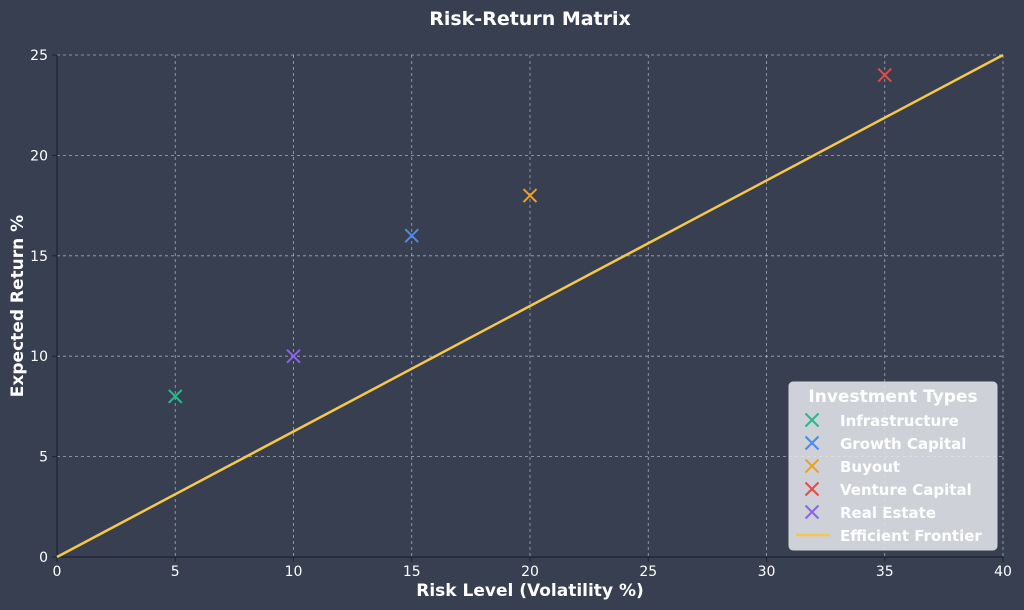 The width and height of the screenshot is (1024, 610). What do you see at coordinates (812, 420) in the screenshot?
I see `legend-marker-infrastructure` at bounding box center [812, 420].